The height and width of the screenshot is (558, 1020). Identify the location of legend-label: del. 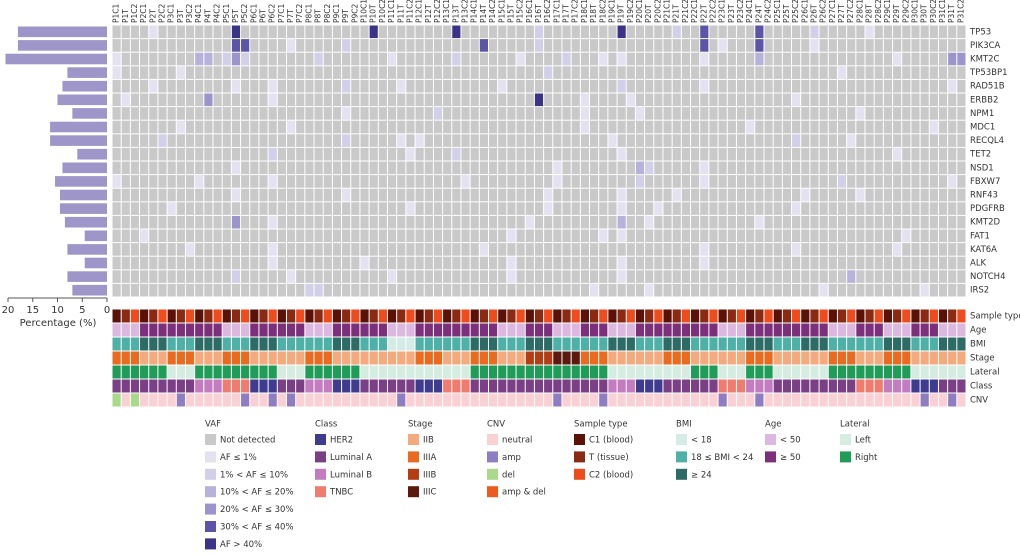
(508, 475).